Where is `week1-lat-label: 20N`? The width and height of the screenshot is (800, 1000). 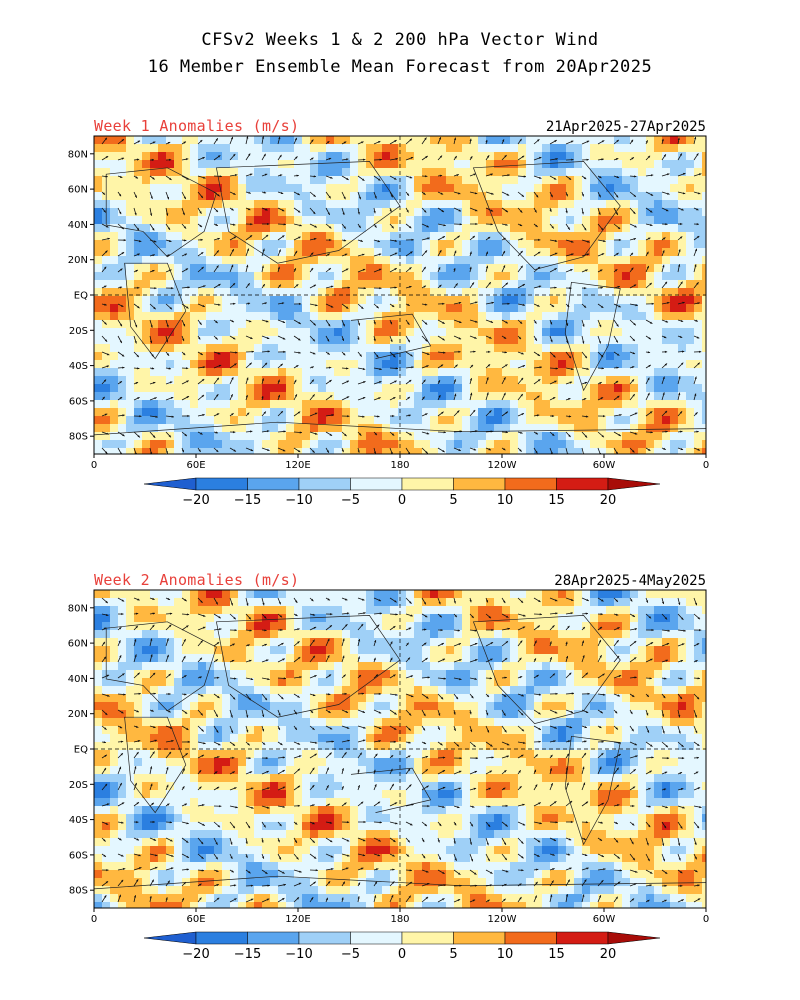 week1-lat-label: 20N is located at coordinates (78, 260).